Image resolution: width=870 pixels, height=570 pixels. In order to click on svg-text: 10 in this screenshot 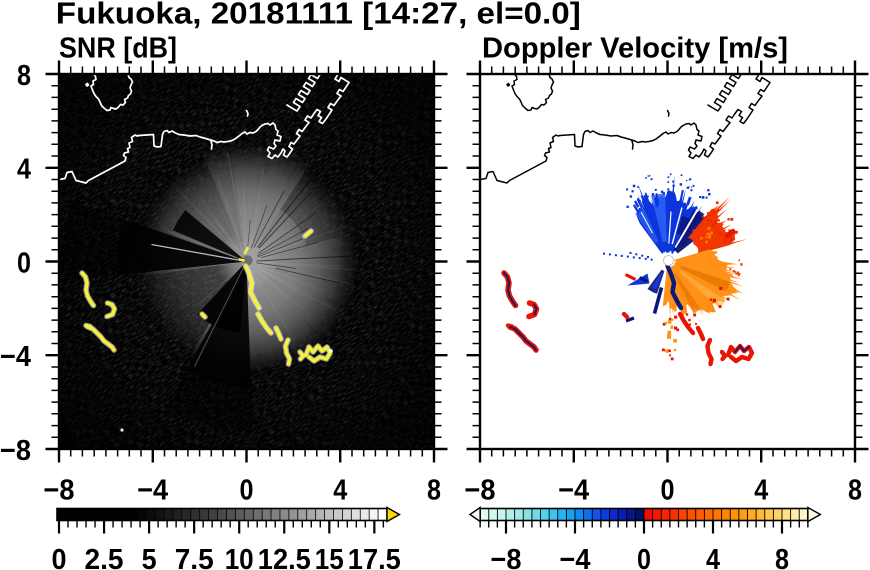, I will do `click(239, 557)`.